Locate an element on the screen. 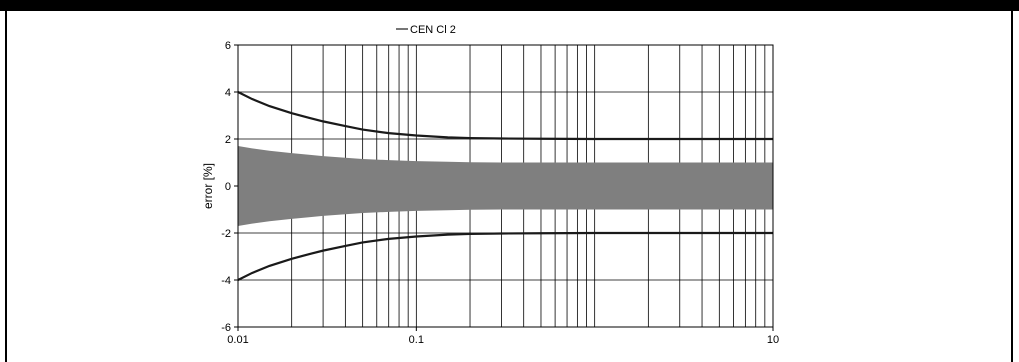 This screenshot has width=1019, height=362. series-line-upper is located at coordinates (505, 116).